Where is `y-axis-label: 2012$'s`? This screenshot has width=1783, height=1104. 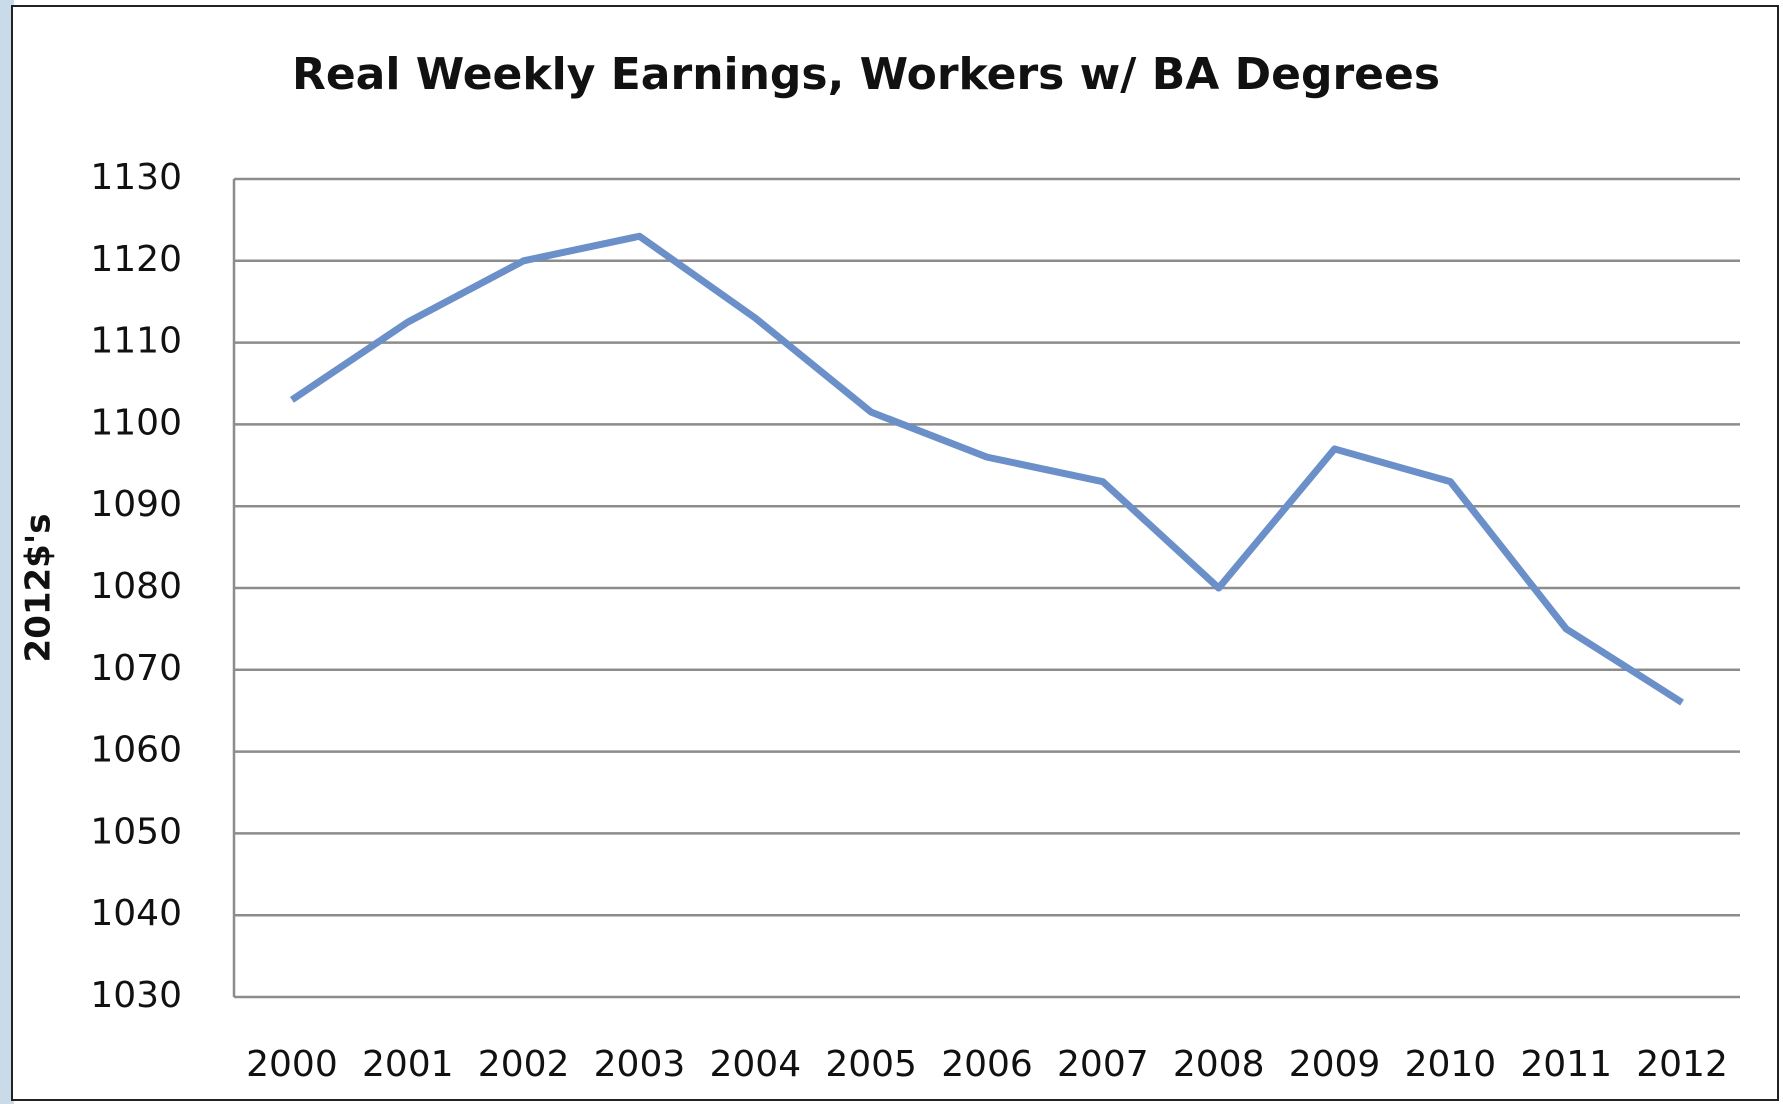
y-axis-label: 2012$'s is located at coordinates (39, 588).